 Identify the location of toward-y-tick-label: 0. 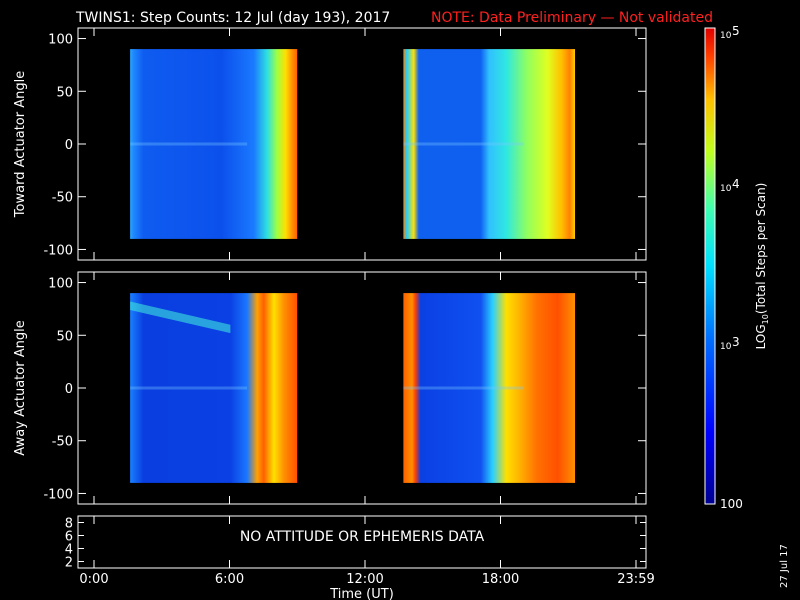
(69, 145).